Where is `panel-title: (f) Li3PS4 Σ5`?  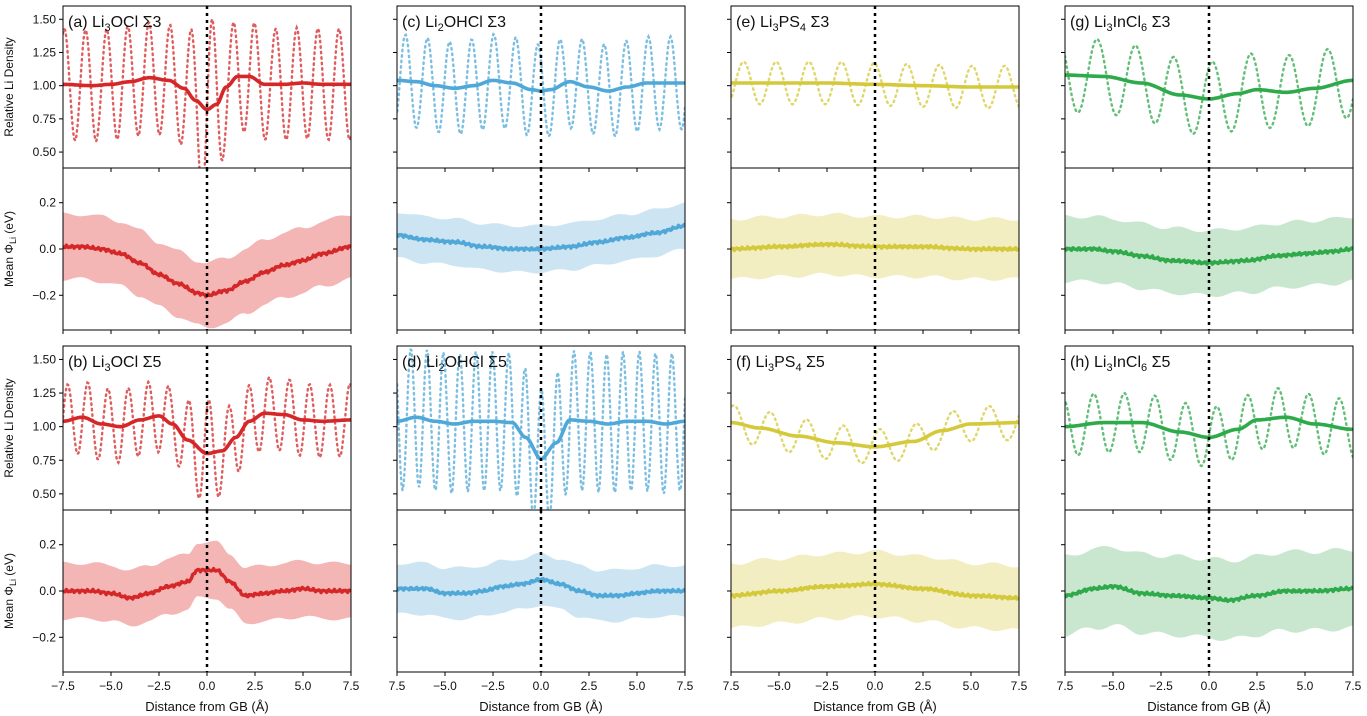
panel-title: (f) Li3PS4 Σ5 is located at coordinates (780, 364).